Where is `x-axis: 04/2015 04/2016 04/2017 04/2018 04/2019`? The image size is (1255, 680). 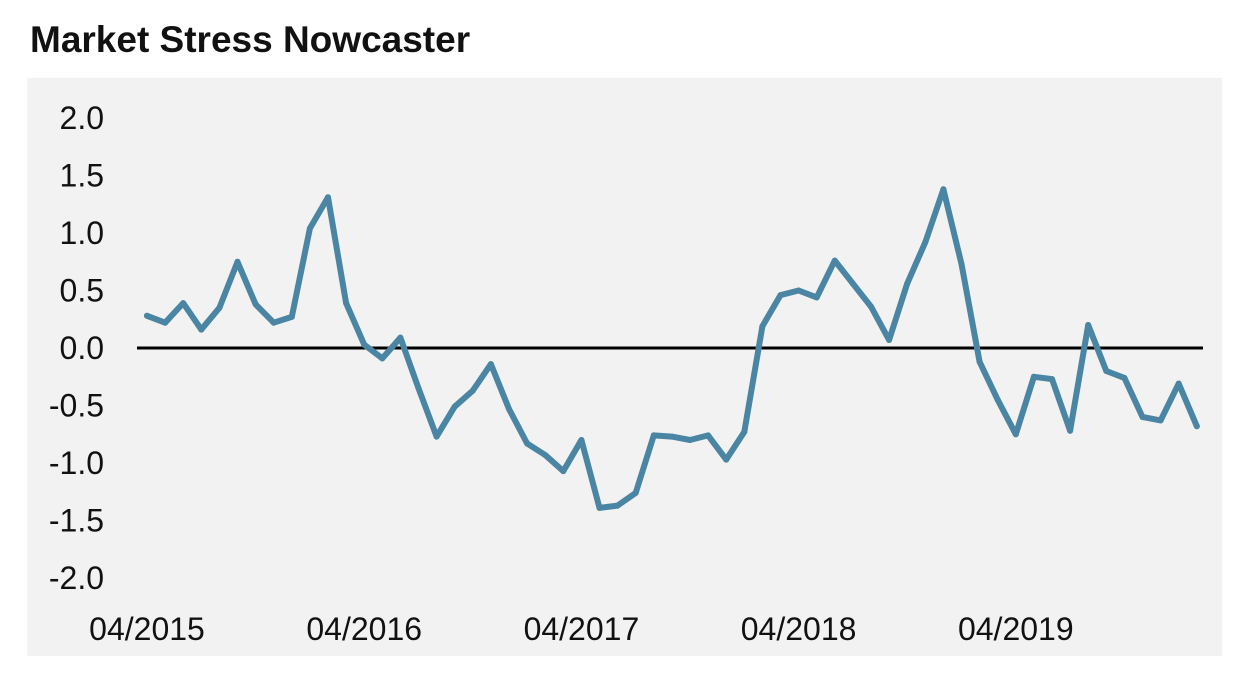
x-axis: 04/2015 04/2016 04/2017 04/2018 04/2019 is located at coordinates (581, 629).